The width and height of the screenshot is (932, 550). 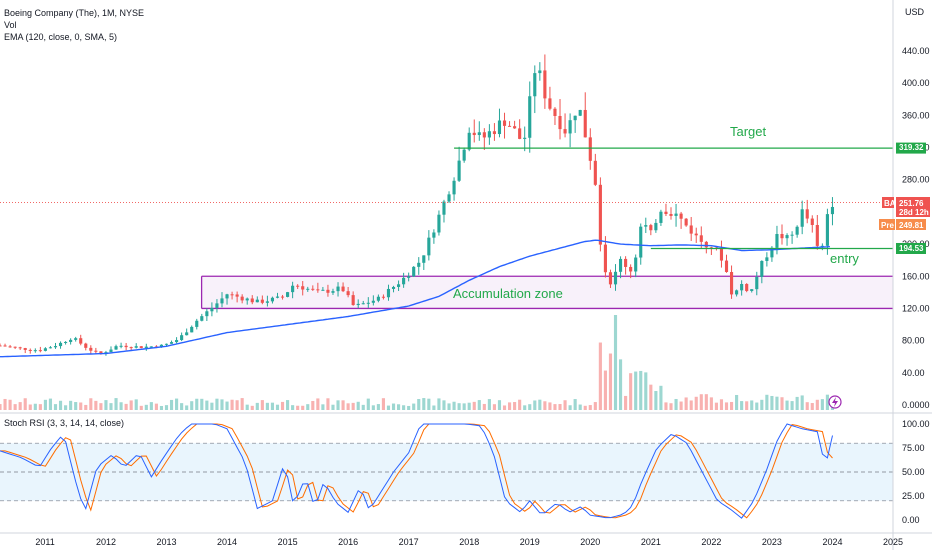 What do you see at coordinates (348, 542) in the screenshot?
I see `time-tick-label: 2016` at bounding box center [348, 542].